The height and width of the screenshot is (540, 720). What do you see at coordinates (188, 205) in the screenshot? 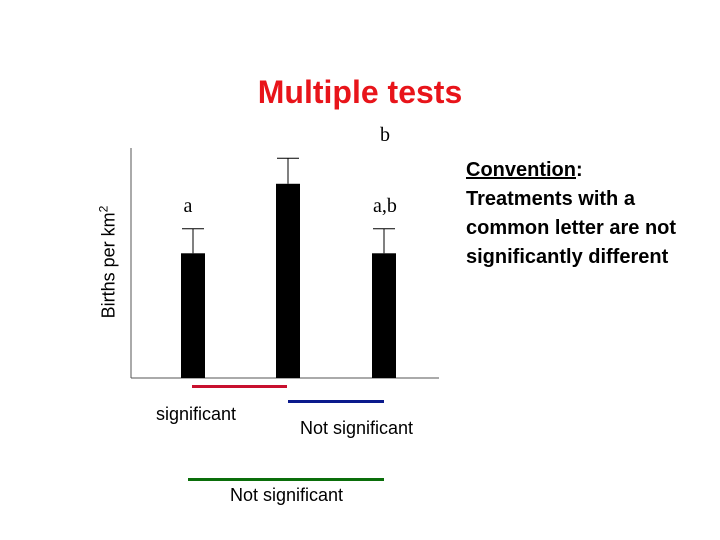
I see `significance-letter-1: a` at bounding box center [188, 205].